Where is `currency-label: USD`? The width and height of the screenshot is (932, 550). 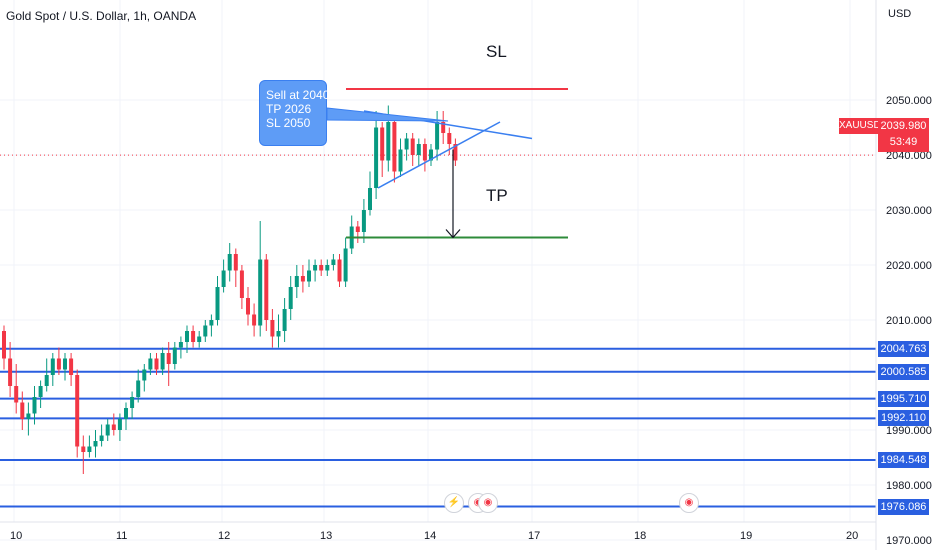
currency-label: USD is located at coordinates (900, 14).